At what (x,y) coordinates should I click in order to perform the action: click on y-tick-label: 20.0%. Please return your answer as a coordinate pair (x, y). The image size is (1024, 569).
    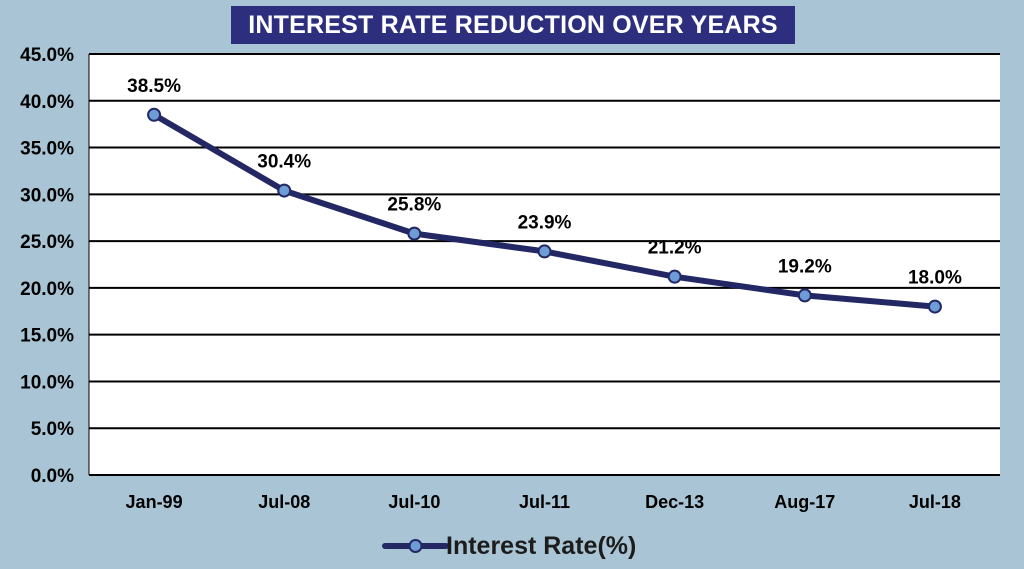
    Looking at the image, I should click on (47, 289).